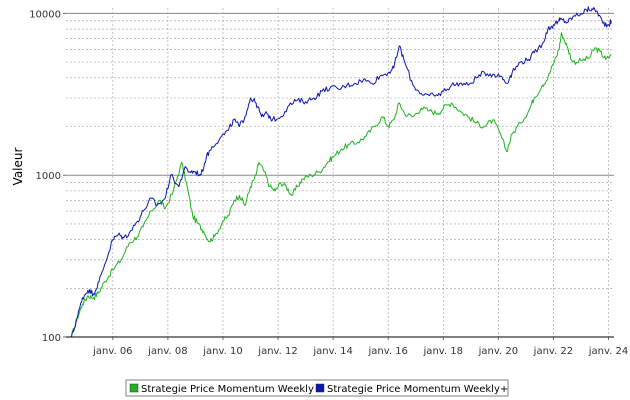  I want to click on y-tick-label: 1000, so click(48, 176).